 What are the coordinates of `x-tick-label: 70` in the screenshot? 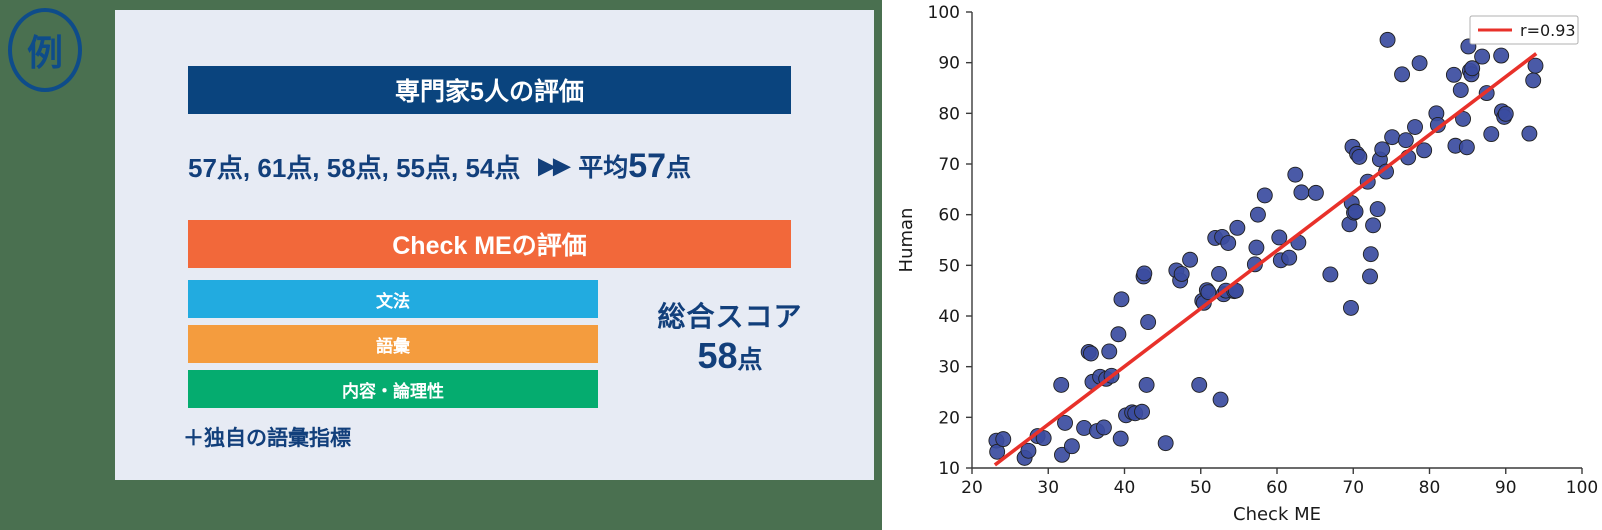 It's located at (1353, 488).